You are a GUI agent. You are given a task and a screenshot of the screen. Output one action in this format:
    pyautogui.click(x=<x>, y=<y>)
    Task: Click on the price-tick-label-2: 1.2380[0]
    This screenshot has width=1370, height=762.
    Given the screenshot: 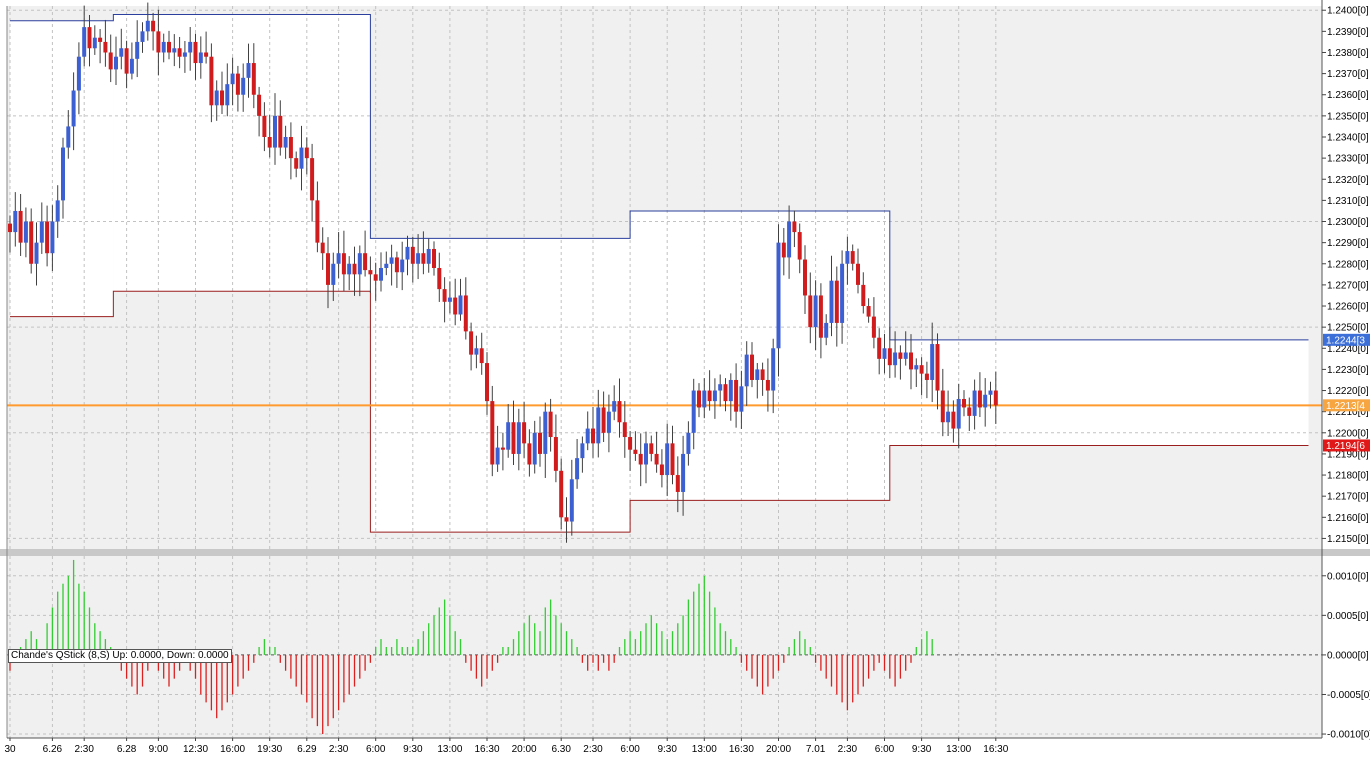 What is the action you would take?
    pyautogui.click(x=1348, y=53)
    